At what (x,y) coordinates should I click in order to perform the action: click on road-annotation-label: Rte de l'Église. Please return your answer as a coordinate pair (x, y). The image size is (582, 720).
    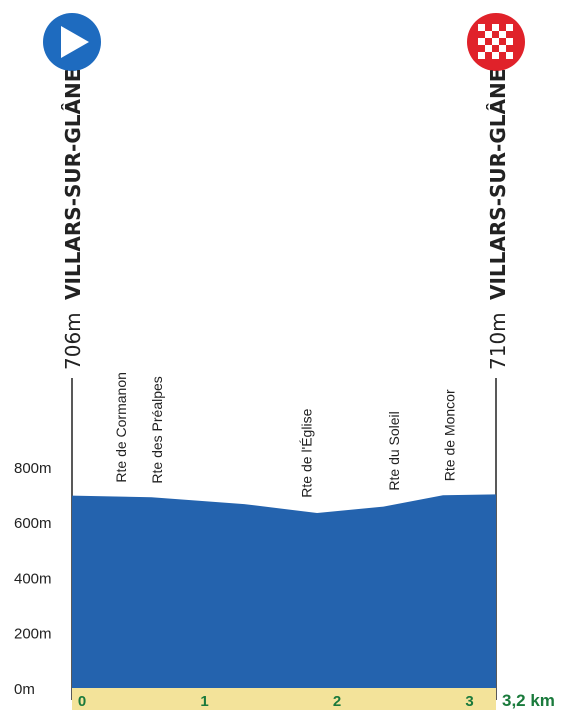
    Looking at the image, I should click on (307, 452).